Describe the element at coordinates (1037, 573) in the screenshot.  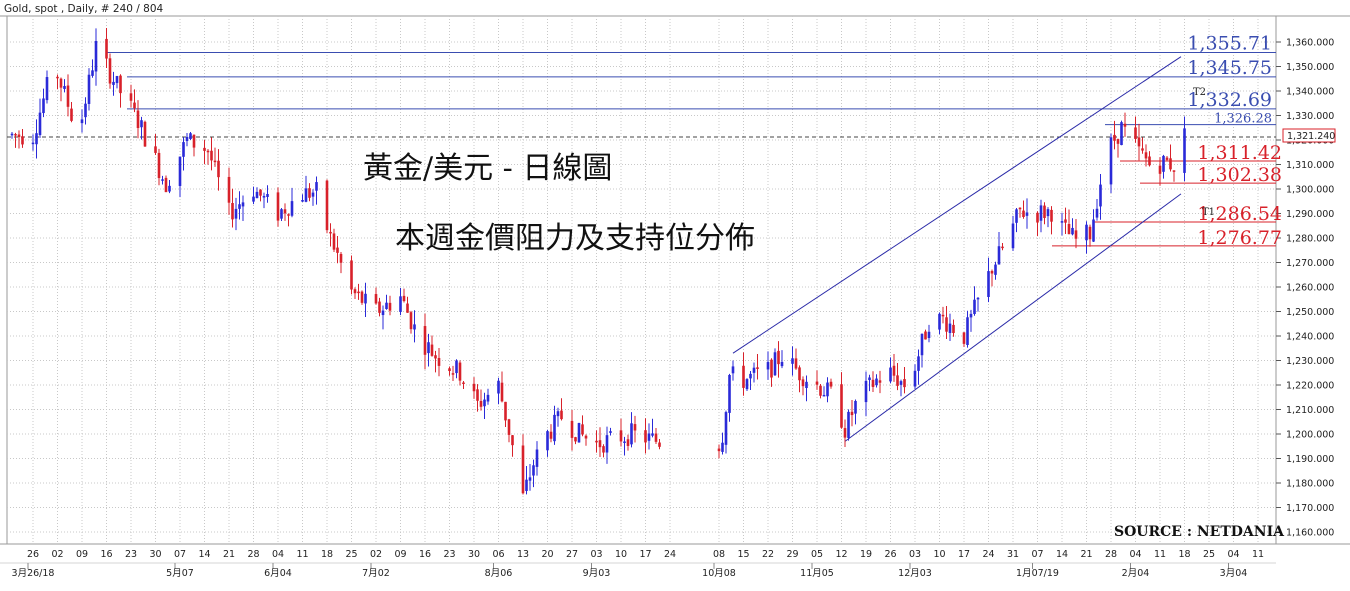
I see `month-label: 1月07/19` at that location.